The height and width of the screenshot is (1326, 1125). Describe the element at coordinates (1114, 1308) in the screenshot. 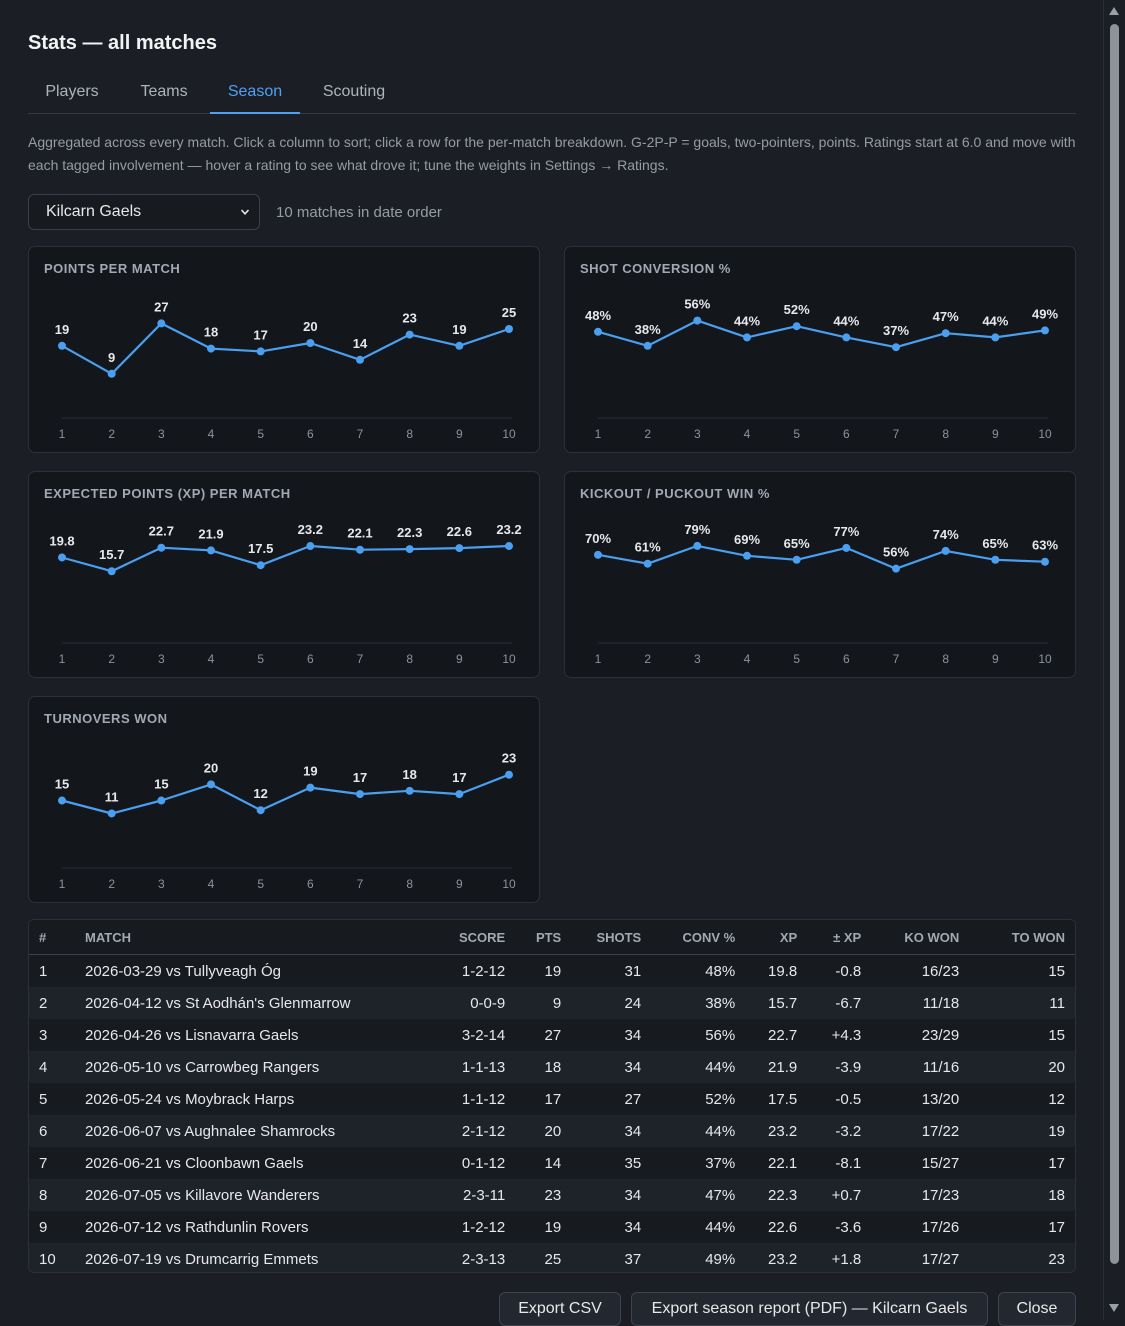

I see `scroll-down-arrow-icon` at that location.